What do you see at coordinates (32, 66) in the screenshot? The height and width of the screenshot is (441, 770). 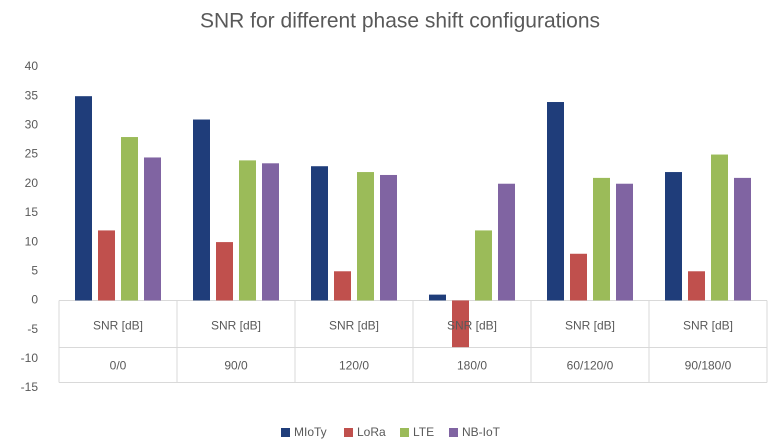 I see `y-tick-label: 40` at bounding box center [32, 66].